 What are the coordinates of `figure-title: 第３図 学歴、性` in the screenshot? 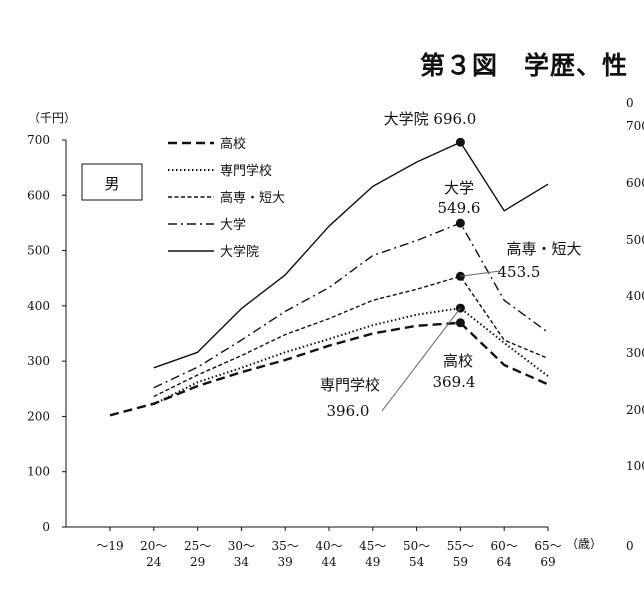 It's located at (524, 65).